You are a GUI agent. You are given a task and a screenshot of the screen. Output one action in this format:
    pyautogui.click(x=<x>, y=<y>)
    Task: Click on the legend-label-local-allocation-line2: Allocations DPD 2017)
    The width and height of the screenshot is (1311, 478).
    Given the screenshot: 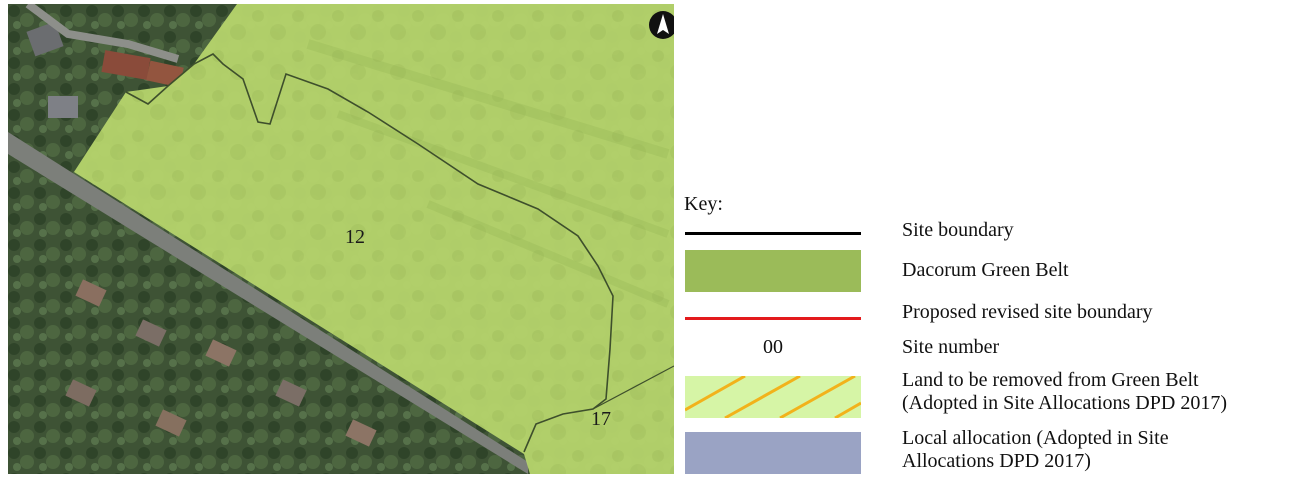 What is the action you would take?
    pyautogui.click(x=996, y=461)
    